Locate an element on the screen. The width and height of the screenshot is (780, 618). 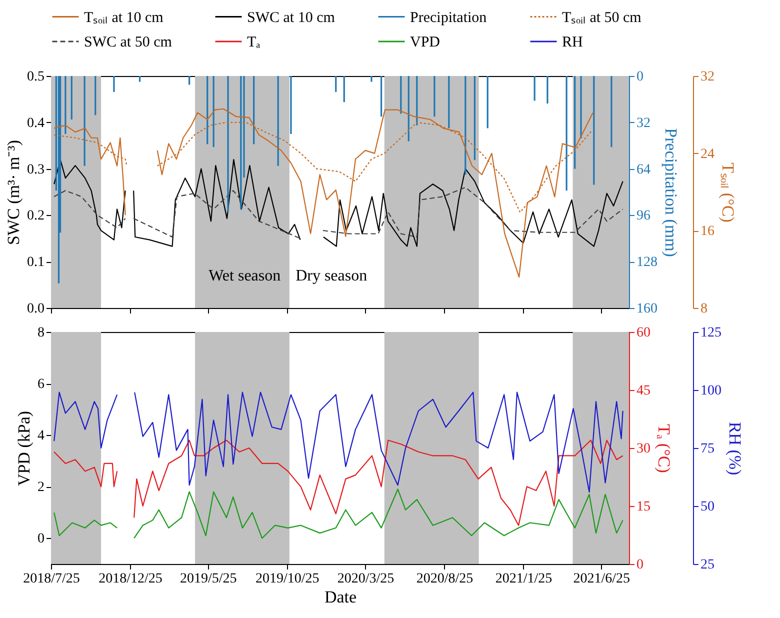
y3-axis-title: RH (%) is located at coordinates (735, 449).